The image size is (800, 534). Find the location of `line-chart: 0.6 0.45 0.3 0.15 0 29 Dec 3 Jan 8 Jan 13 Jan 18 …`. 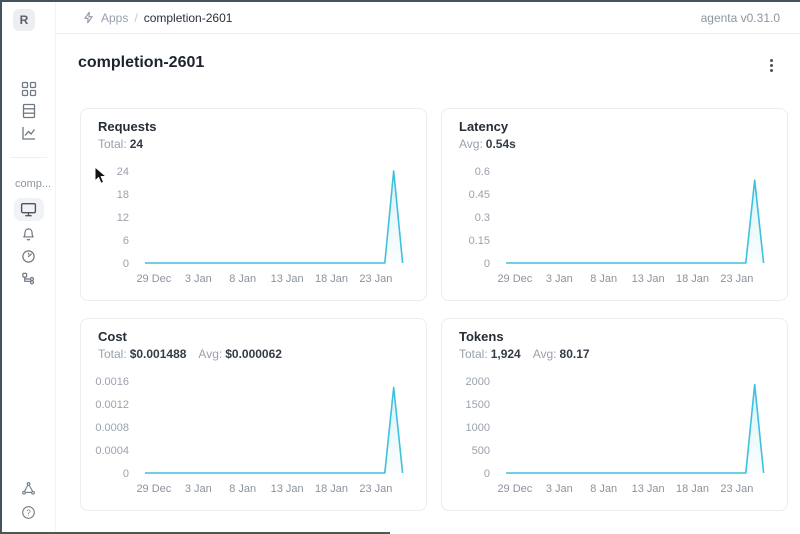

line-chart: 0.6 0.45 0.3 0.15 0 29 Dec 3 Jan 8 Jan 13 Jan 18 … is located at coordinates (615, 226).